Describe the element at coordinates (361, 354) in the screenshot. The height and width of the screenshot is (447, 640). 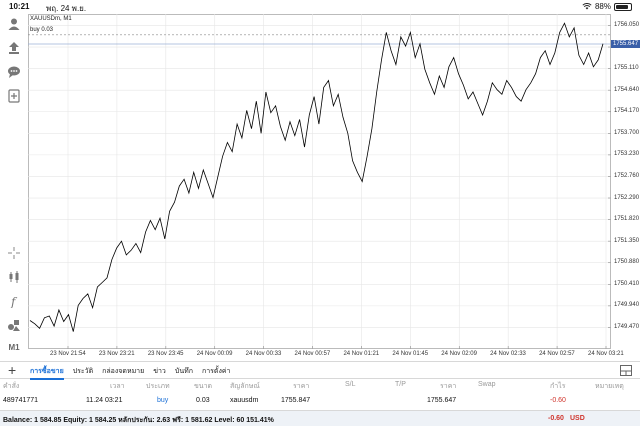
I see `time-tick-label: 24 Nov 01:21` at that location.